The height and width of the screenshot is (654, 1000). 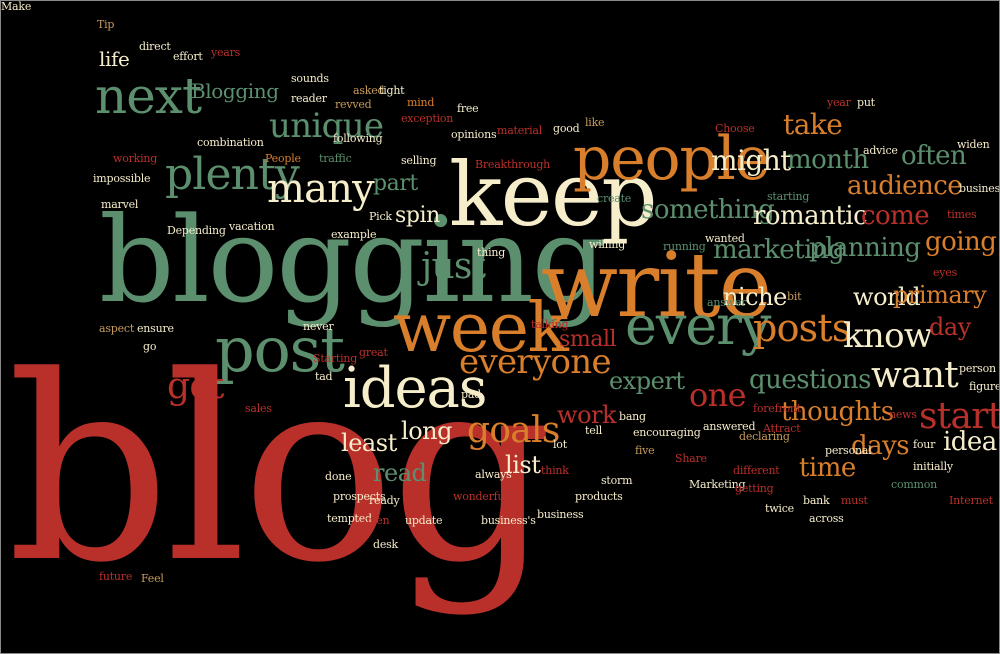 I want to click on word-days: days, so click(x=880, y=446).